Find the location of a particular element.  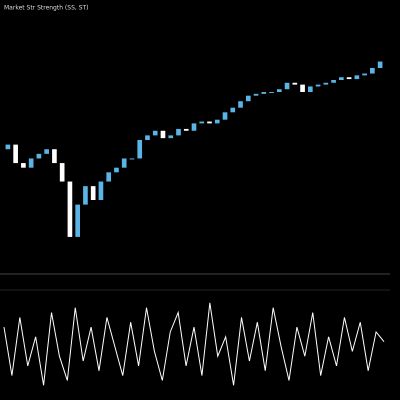

chart-title: Market Str Strength (SS, ST) is located at coordinates (46, 8).